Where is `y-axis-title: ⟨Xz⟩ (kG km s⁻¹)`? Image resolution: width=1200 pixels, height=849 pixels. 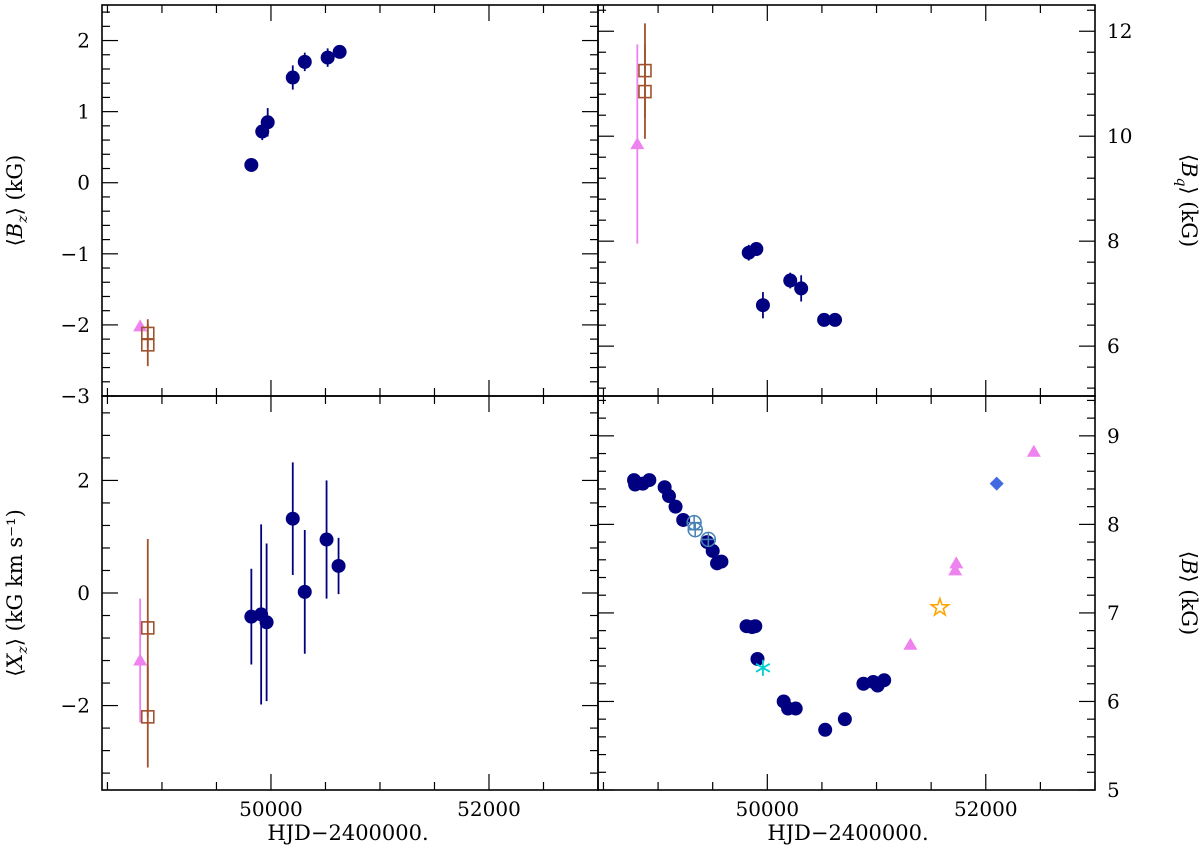
y-axis-title: ⟨Xz⟩ (kG km s⁻¹) is located at coordinates (17, 593).